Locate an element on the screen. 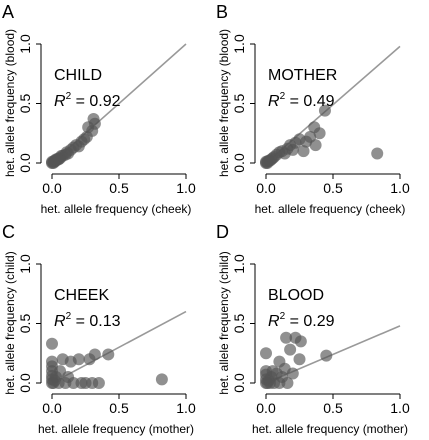  panel-letter: C is located at coordinates (8, 232).